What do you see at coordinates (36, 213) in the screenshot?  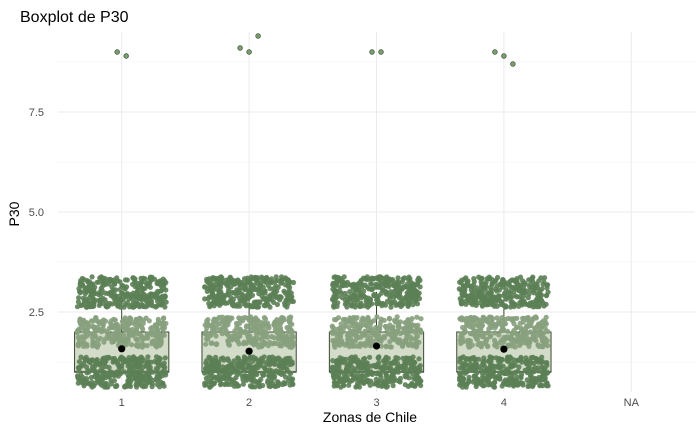 I see `y-tick-label: 5.0` at bounding box center [36, 213].